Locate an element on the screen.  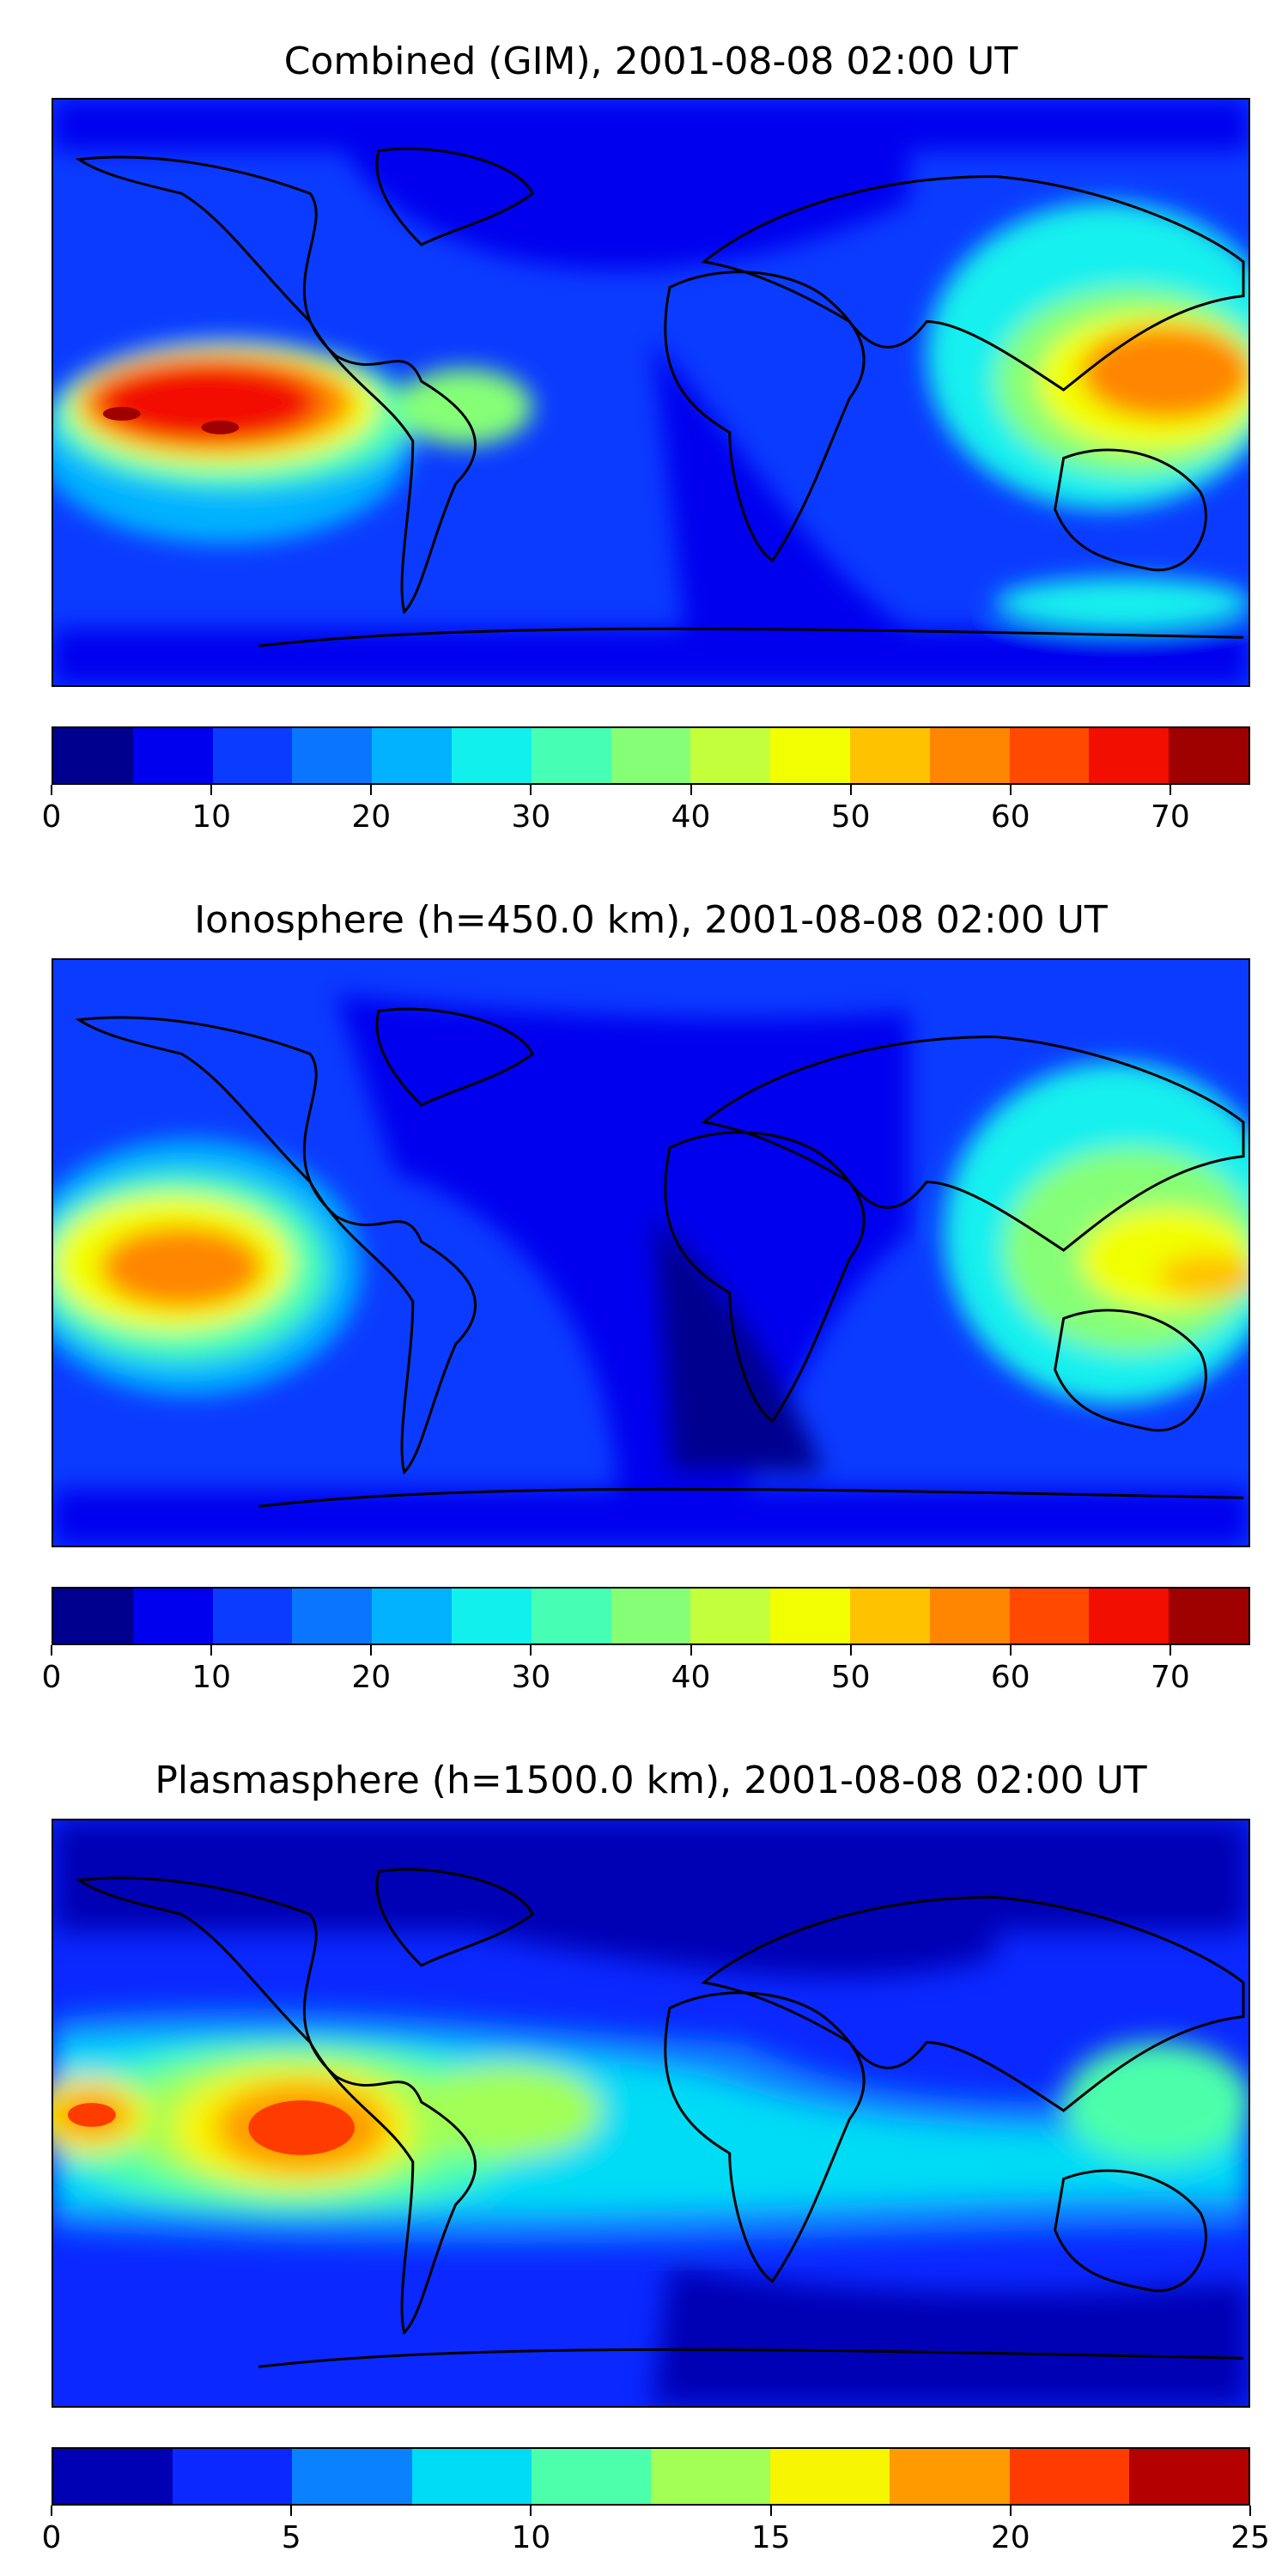
colorbar-tick-label: 5 is located at coordinates (291, 2537).